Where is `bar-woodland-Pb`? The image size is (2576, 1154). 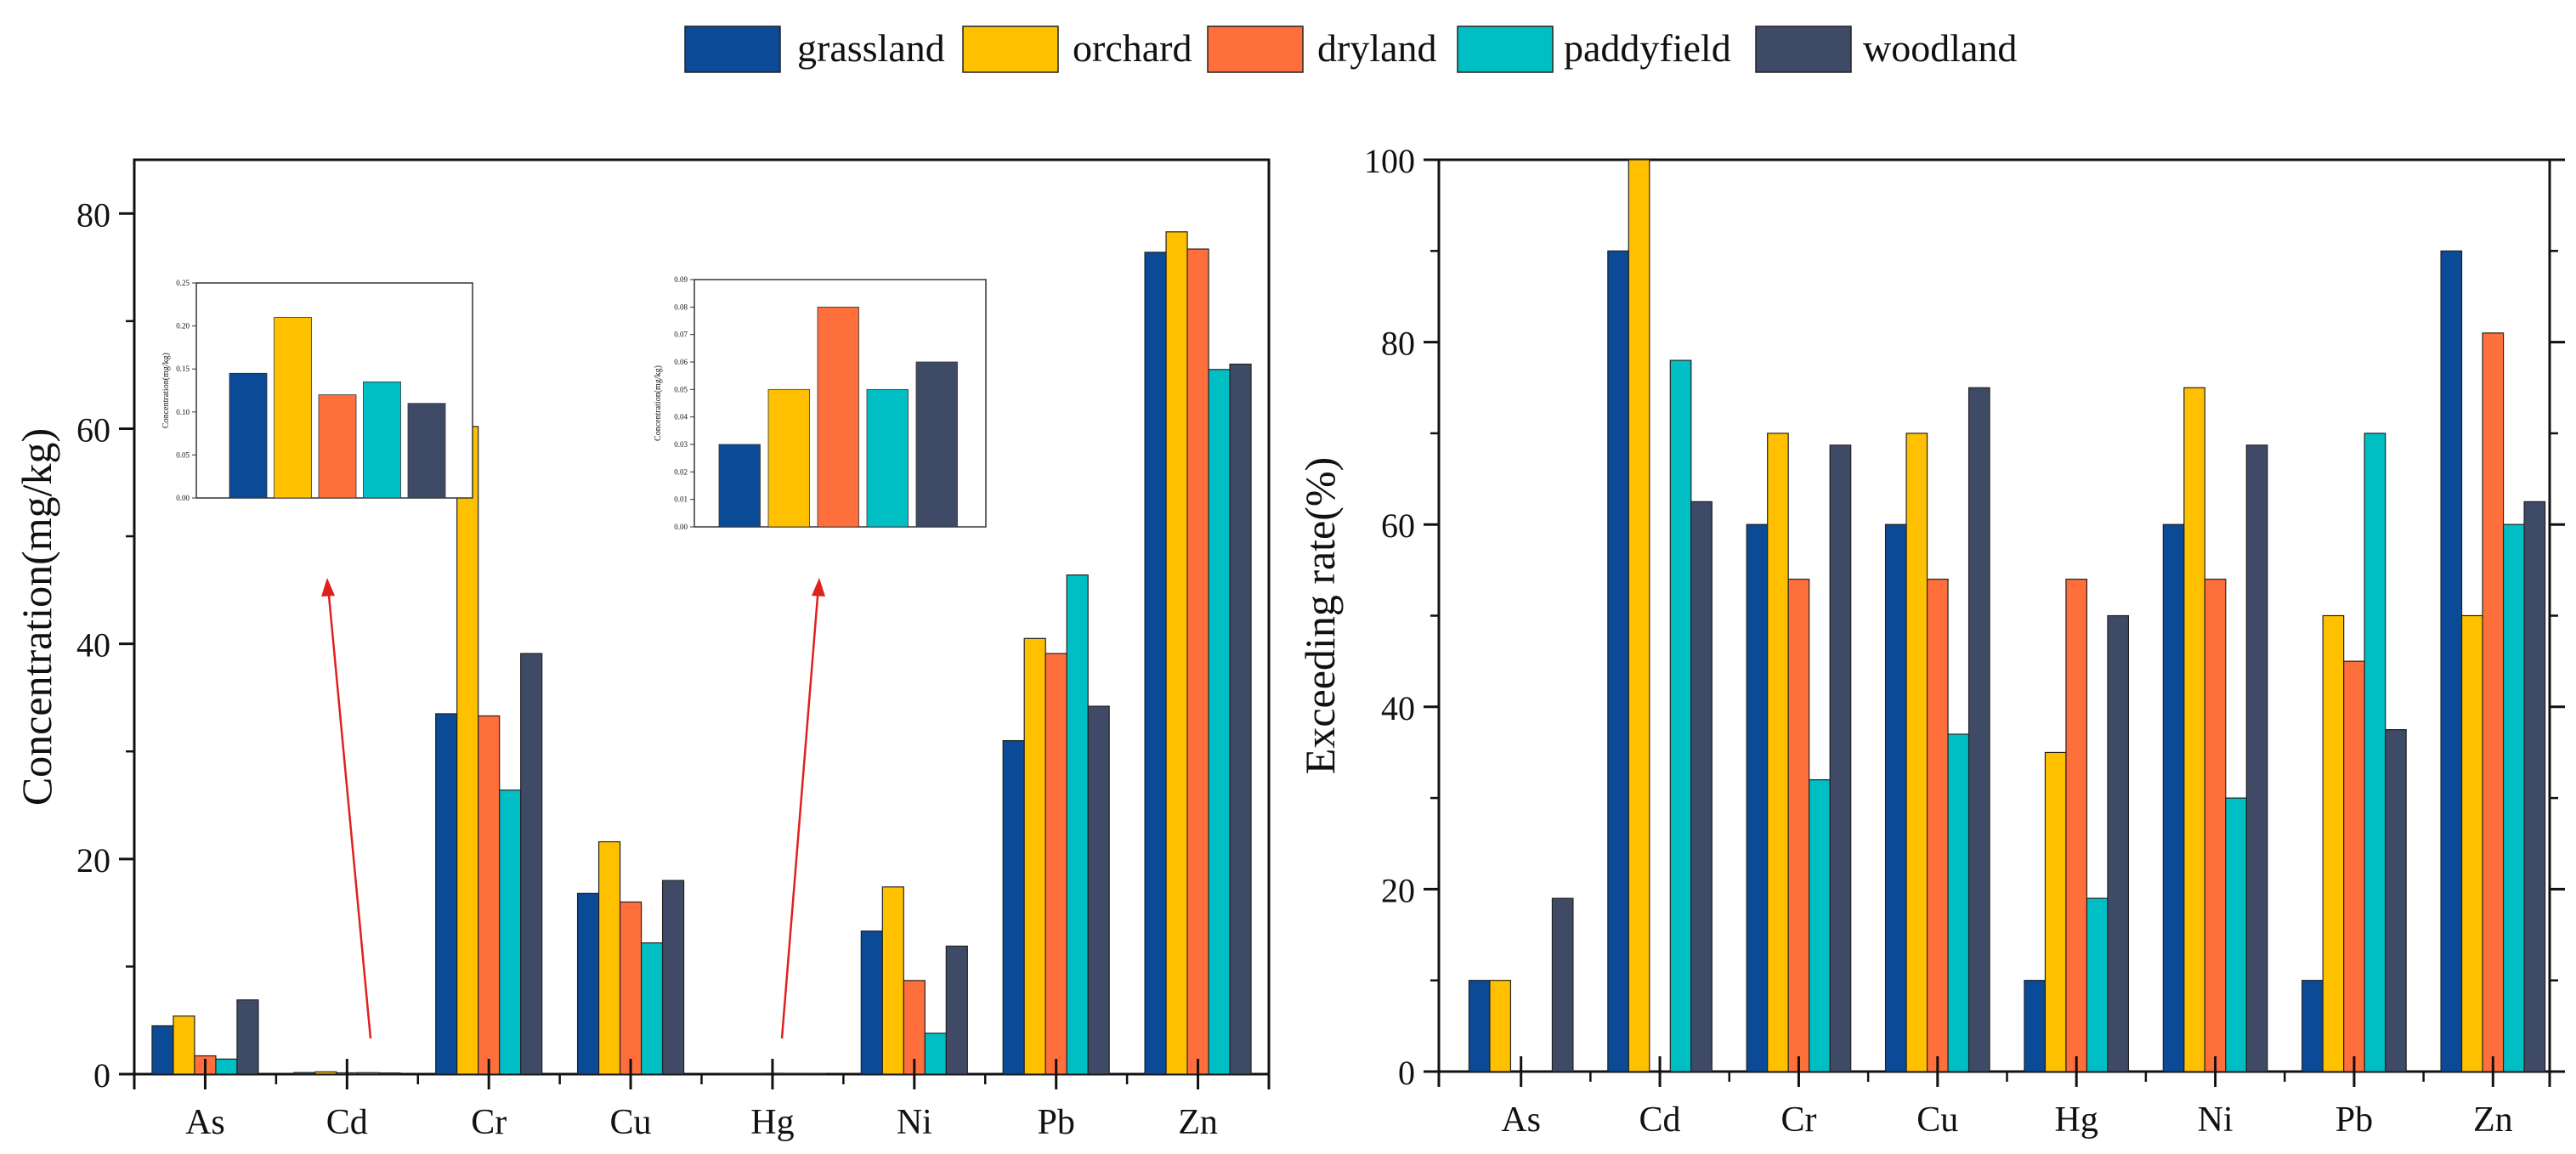
bar-woodland-Pb is located at coordinates (2396, 901).